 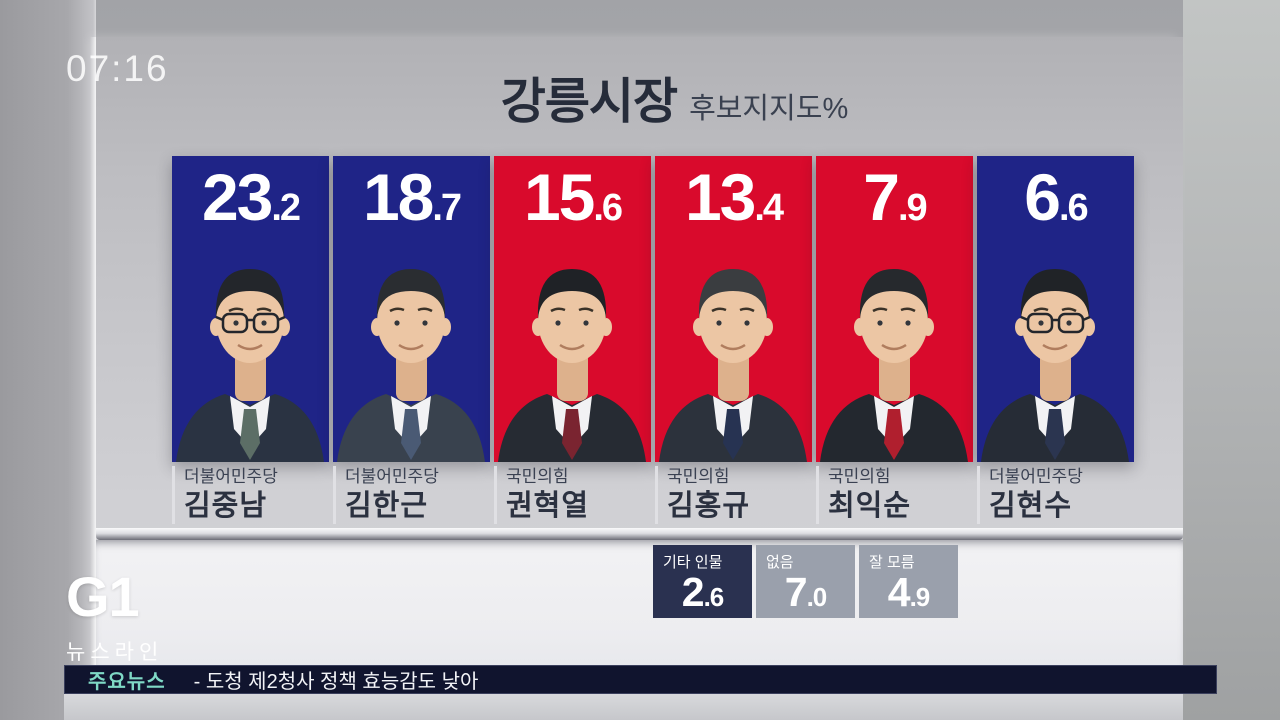 What do you see at coordinates (693, 562) in the screenshot?
I see `other-stat-label: 기타 인물` at bounding box center [693, 562].